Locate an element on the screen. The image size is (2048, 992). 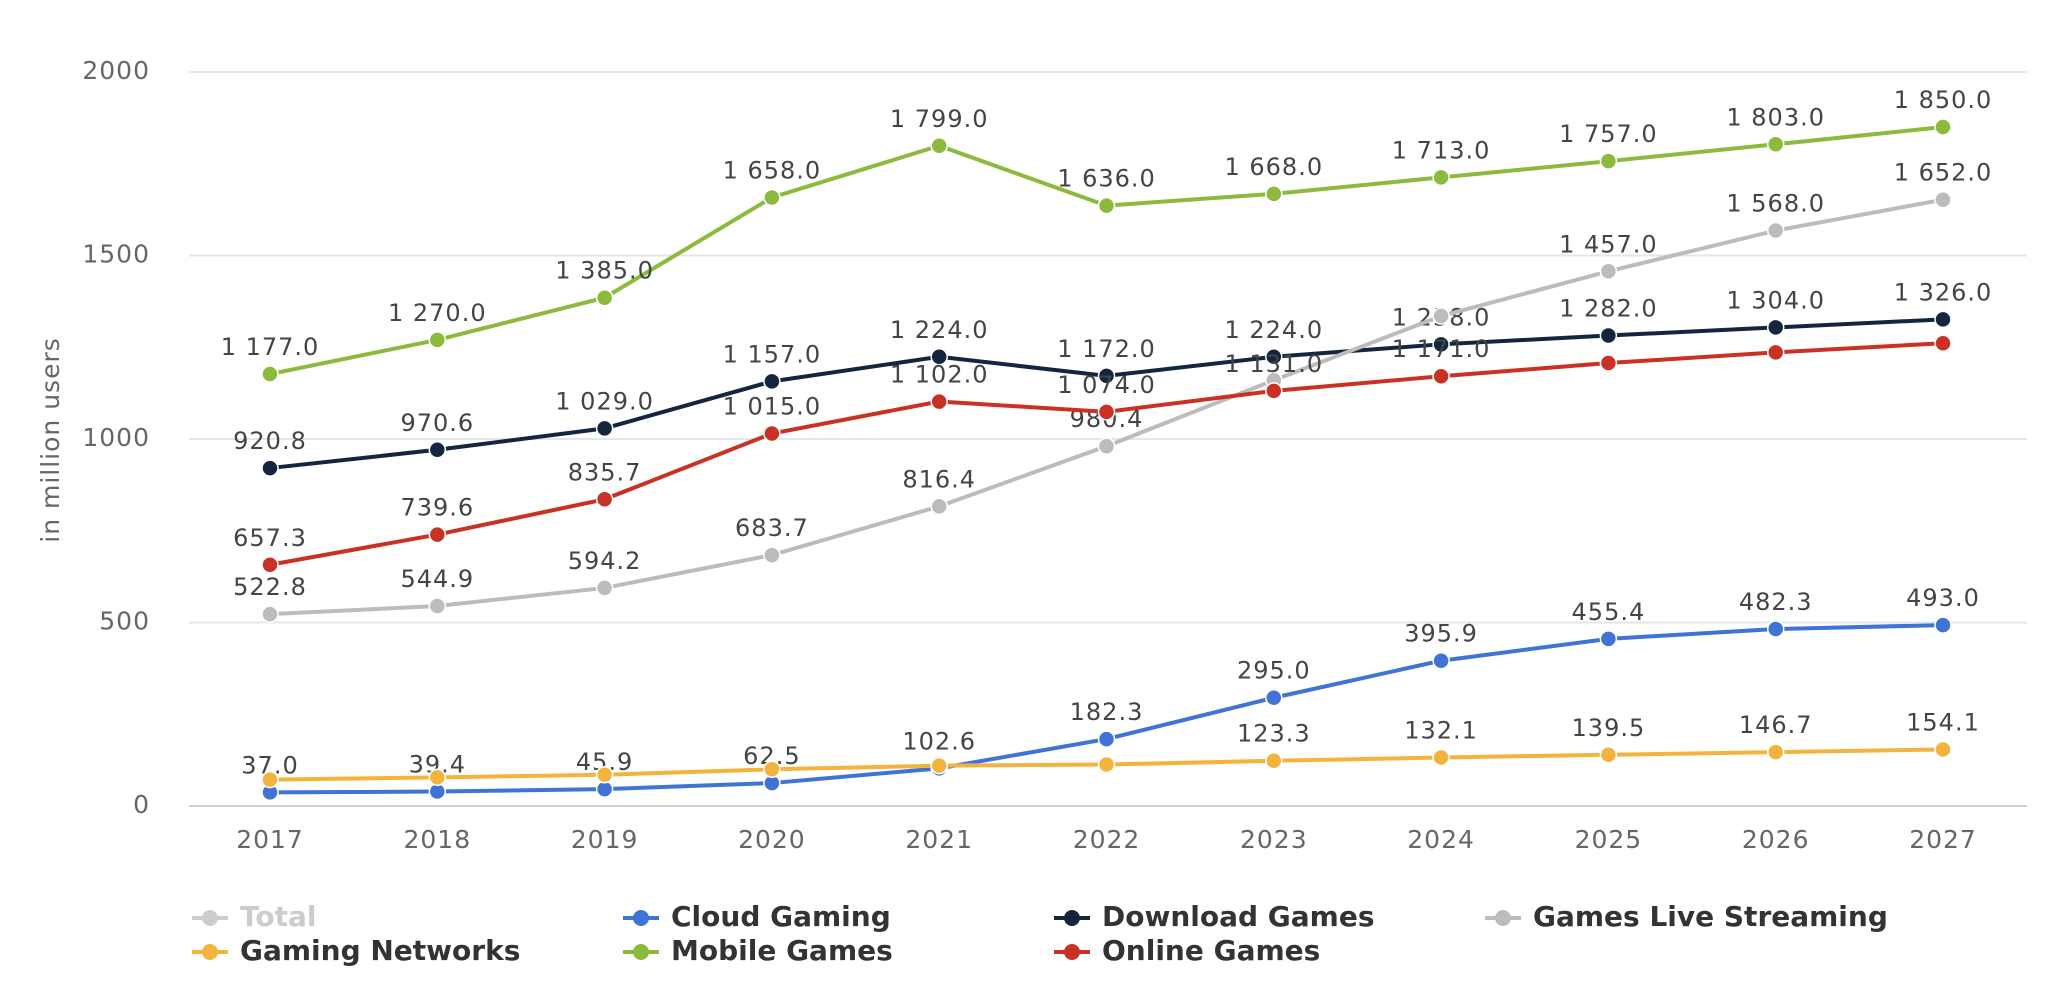
data-label: 920.8 is located at coordinates (270, 441).